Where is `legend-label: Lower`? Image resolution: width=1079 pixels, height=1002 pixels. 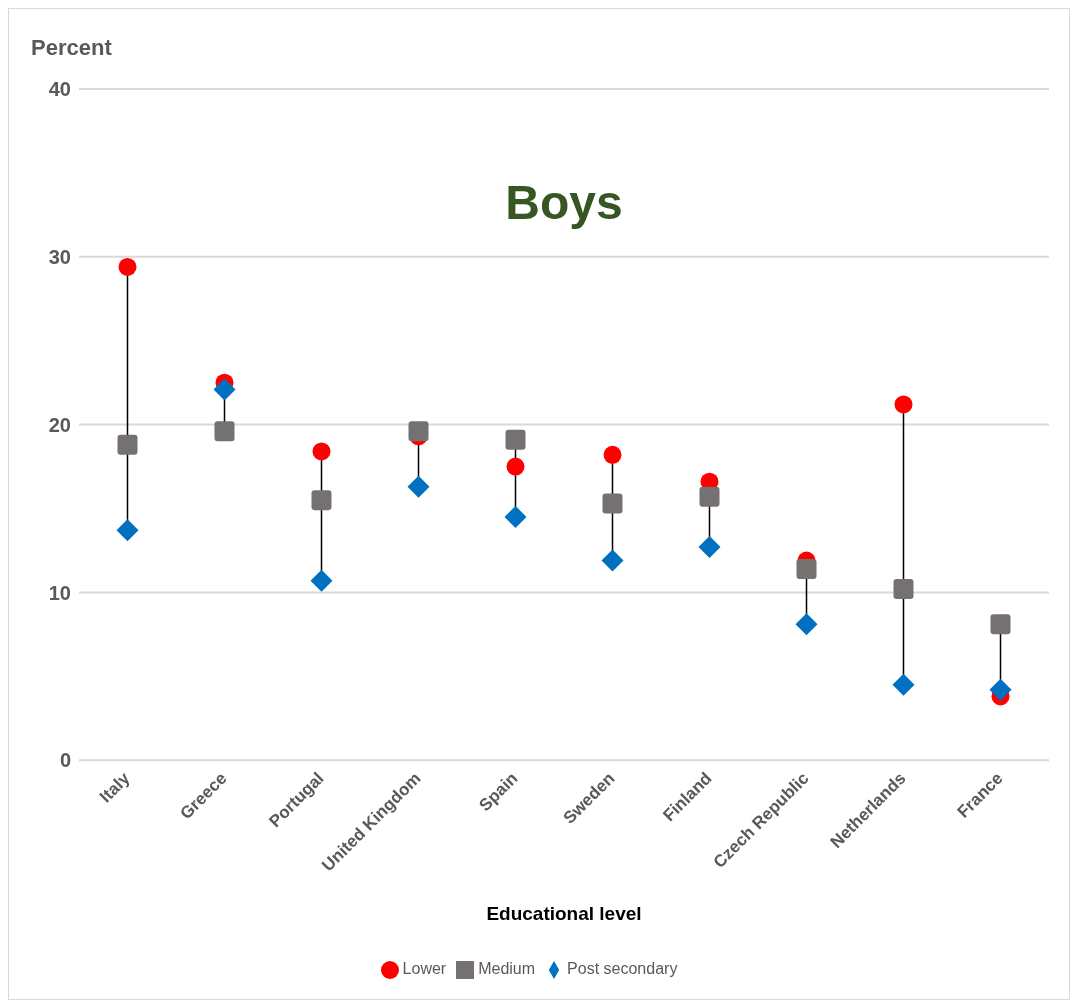 legend-label: Lower is located at coordinates (424, 969).